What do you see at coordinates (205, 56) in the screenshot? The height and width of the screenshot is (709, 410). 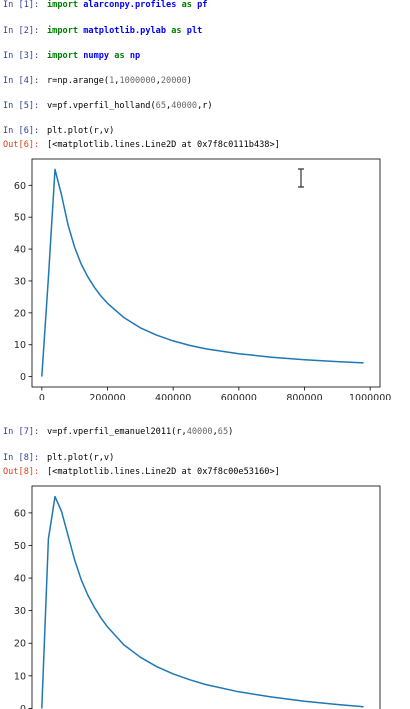 I see `code-cell-3: In [3]: import numpy as np` at bounding box center [205, 56].